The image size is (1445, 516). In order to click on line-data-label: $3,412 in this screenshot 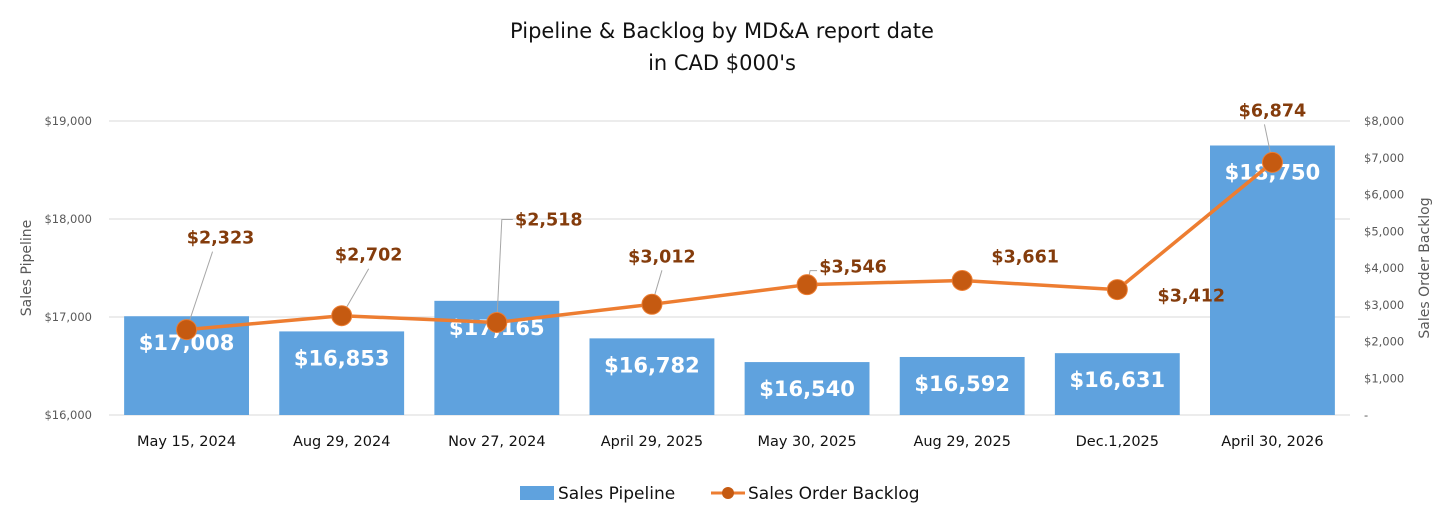, I will do `click(1192, 297)`.